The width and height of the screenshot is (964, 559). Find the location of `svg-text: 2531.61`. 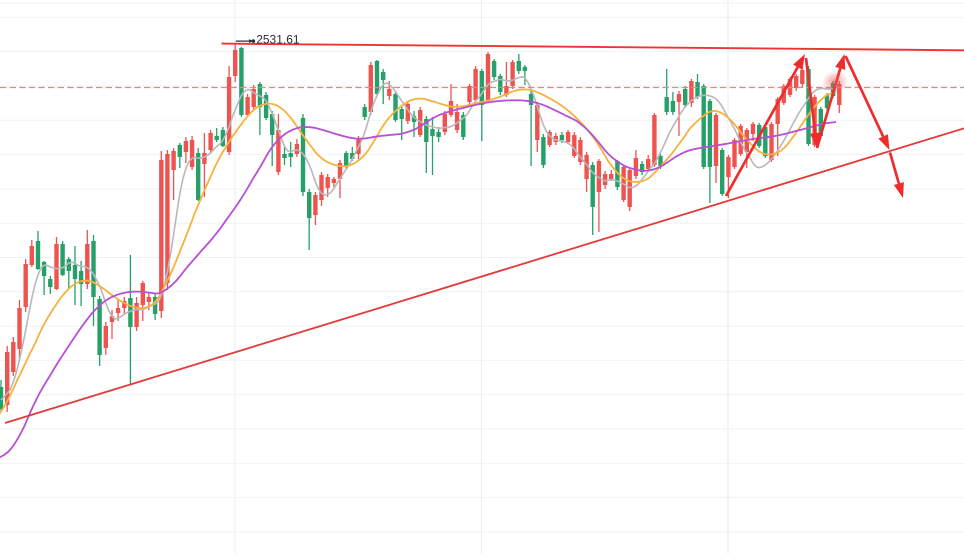

svg-text: 2531.61 is located at coordinates (278, 40).